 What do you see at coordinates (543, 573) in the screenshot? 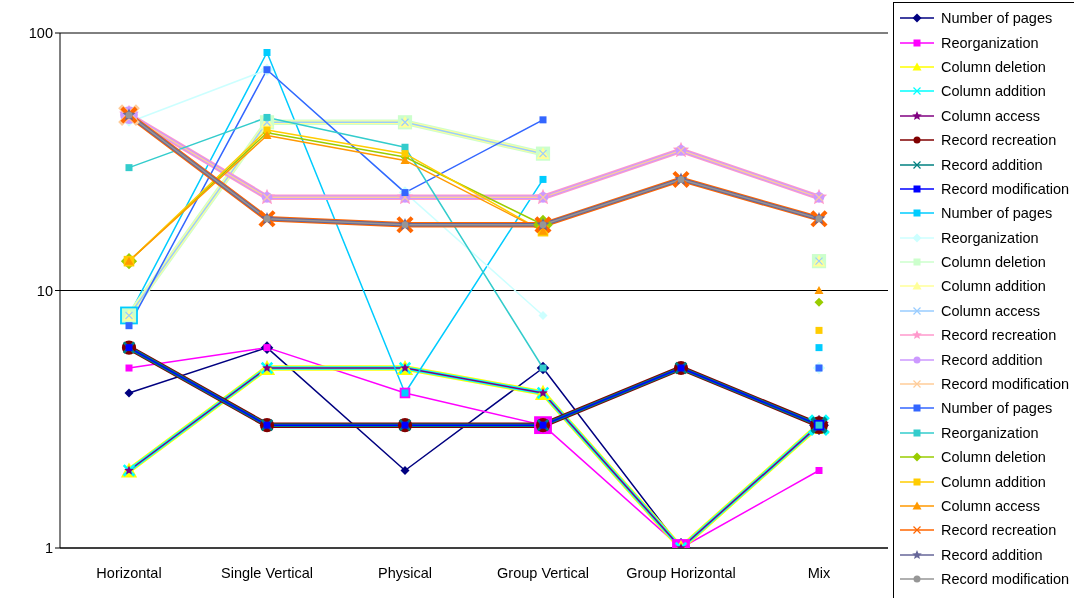
I see `x-tick-label: Group Vertical` at bounding box center [543, 573].